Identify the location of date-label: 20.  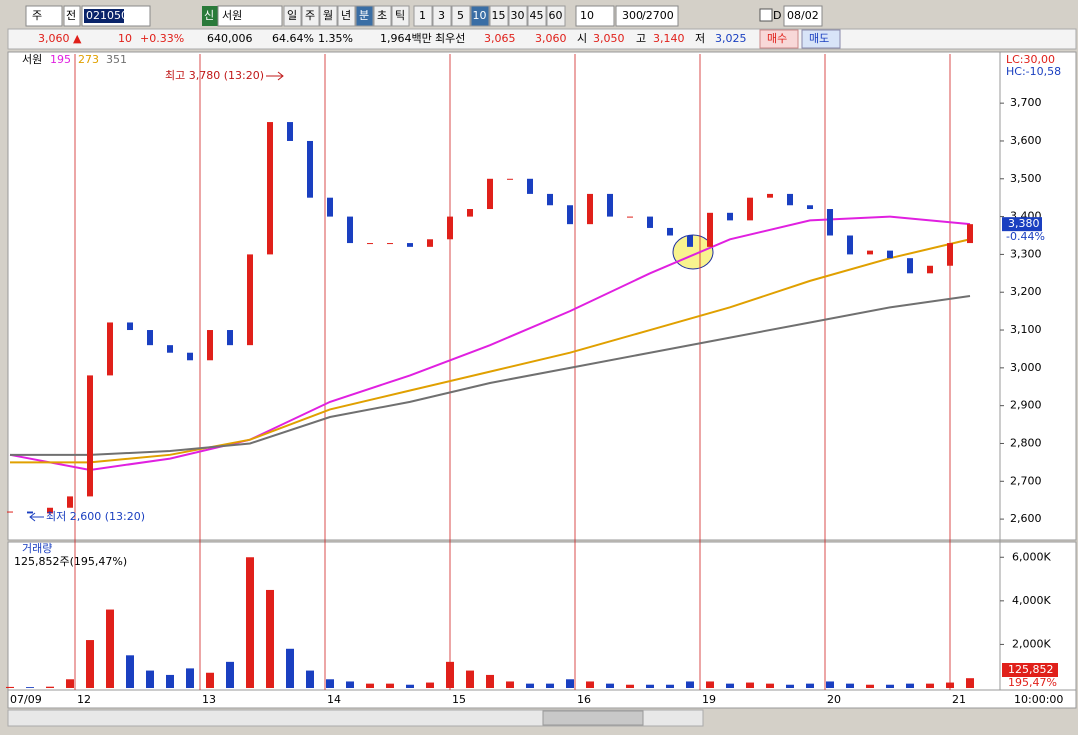
(834, 699).